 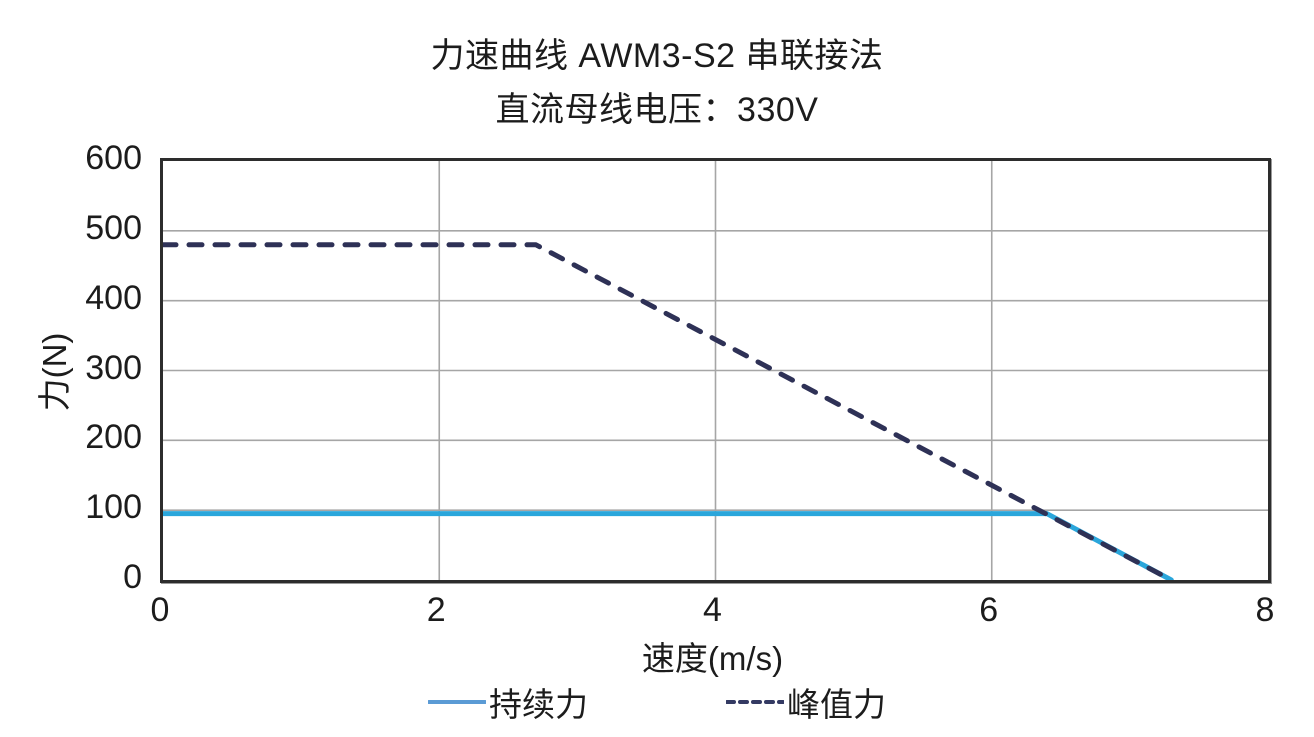 What do you see at coordinates (668, 545) in the screenshot?
I see `continuous-force-line` at bounding box center [668, 545].